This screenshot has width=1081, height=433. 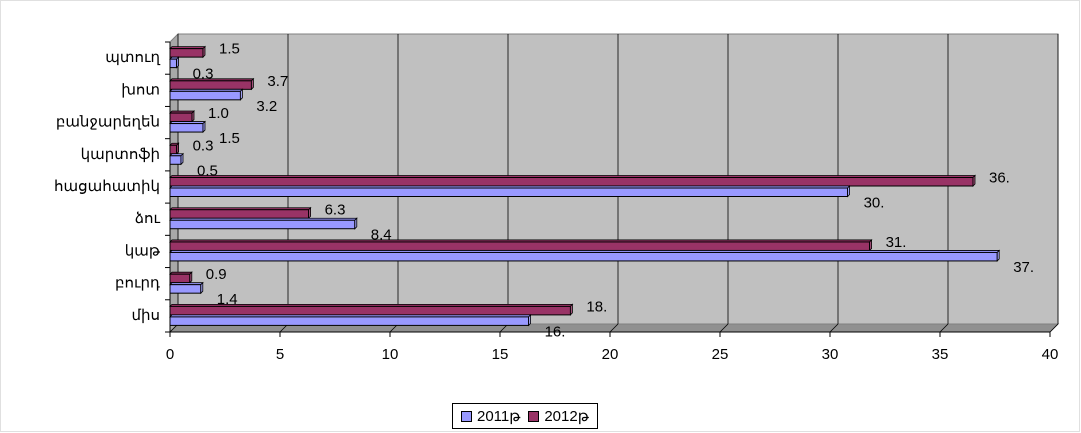 I want to click on legend-item-2012: 2012թ, so click(x=558, y=416).